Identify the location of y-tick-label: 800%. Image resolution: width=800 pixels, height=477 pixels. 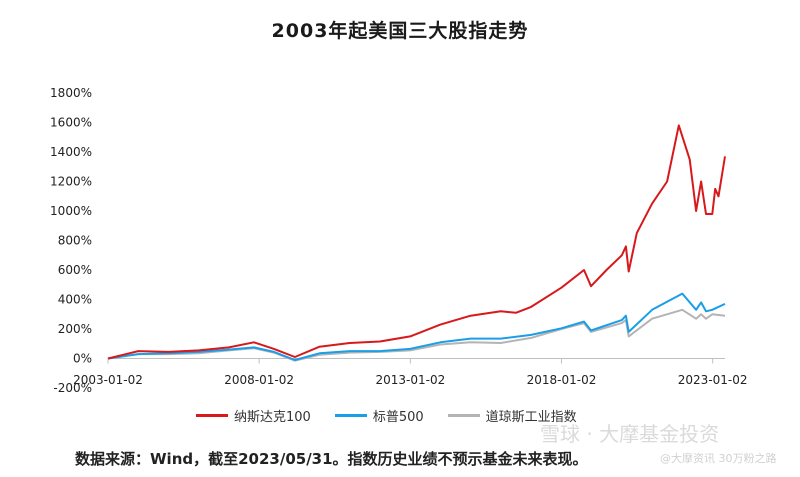
(75, 241).